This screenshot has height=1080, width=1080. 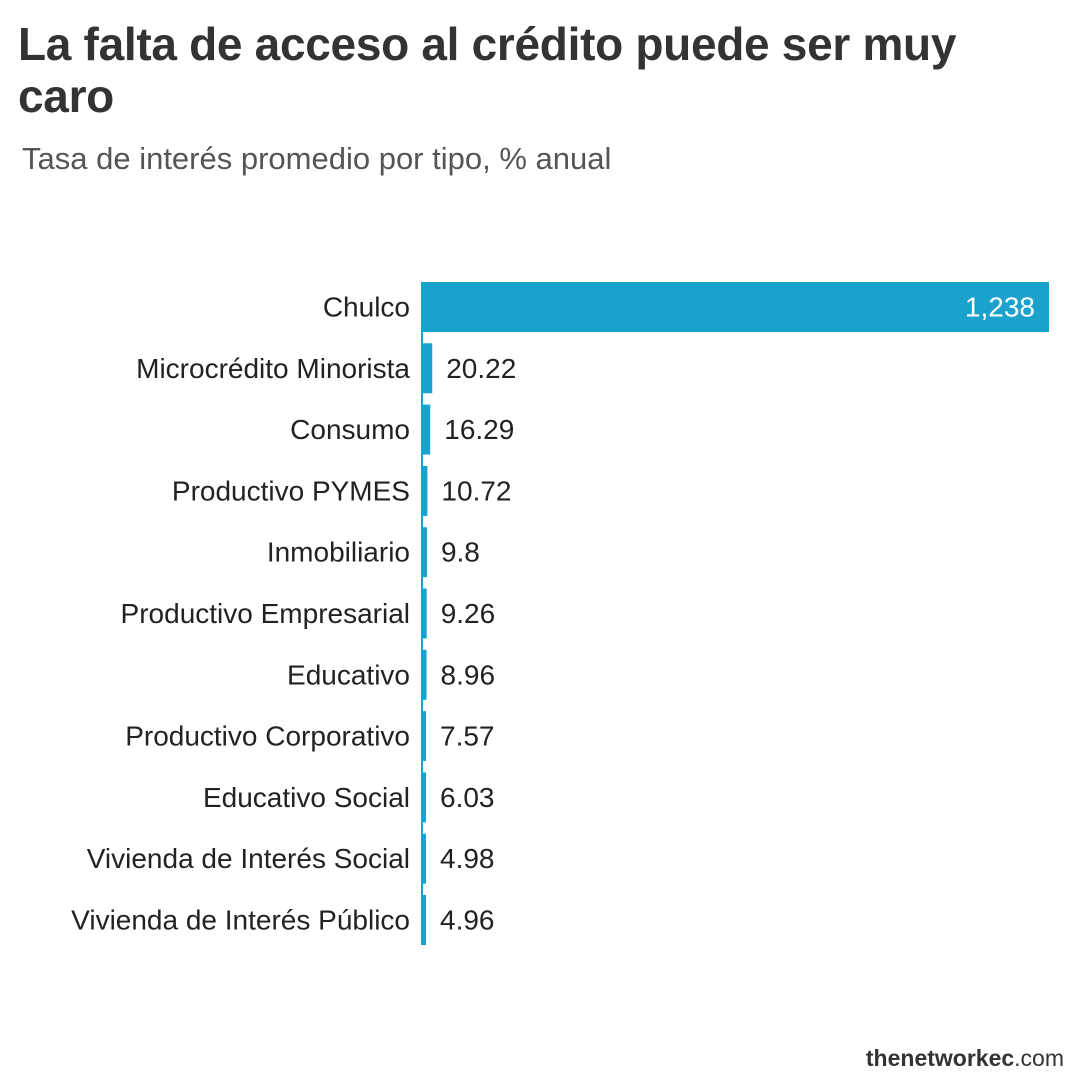 I want to click on value-label: 20.22, so click(x=481, y=368).